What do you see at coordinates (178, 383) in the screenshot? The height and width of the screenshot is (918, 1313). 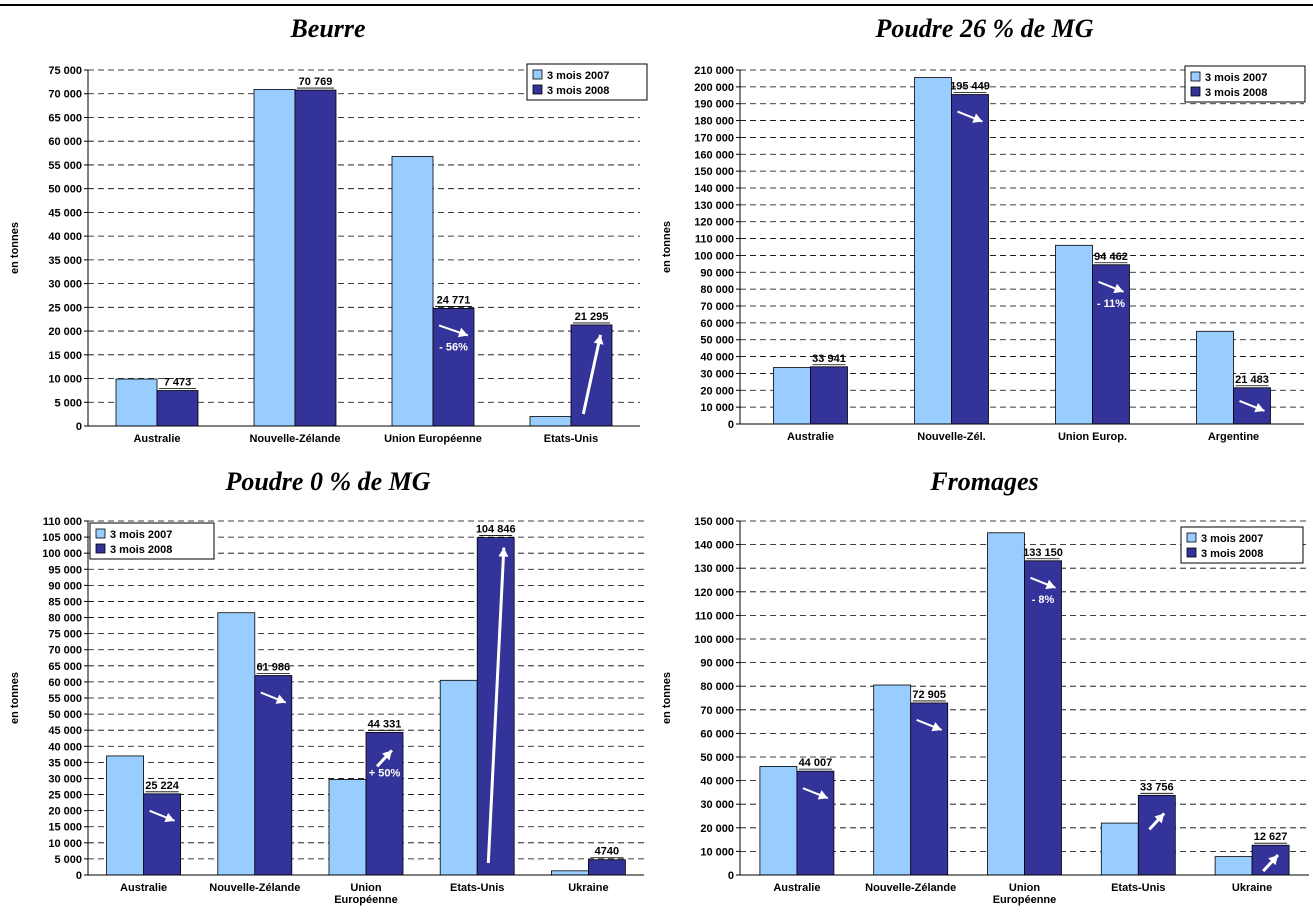 I see `data-label: 7 473` at bounding box center [178, 383].